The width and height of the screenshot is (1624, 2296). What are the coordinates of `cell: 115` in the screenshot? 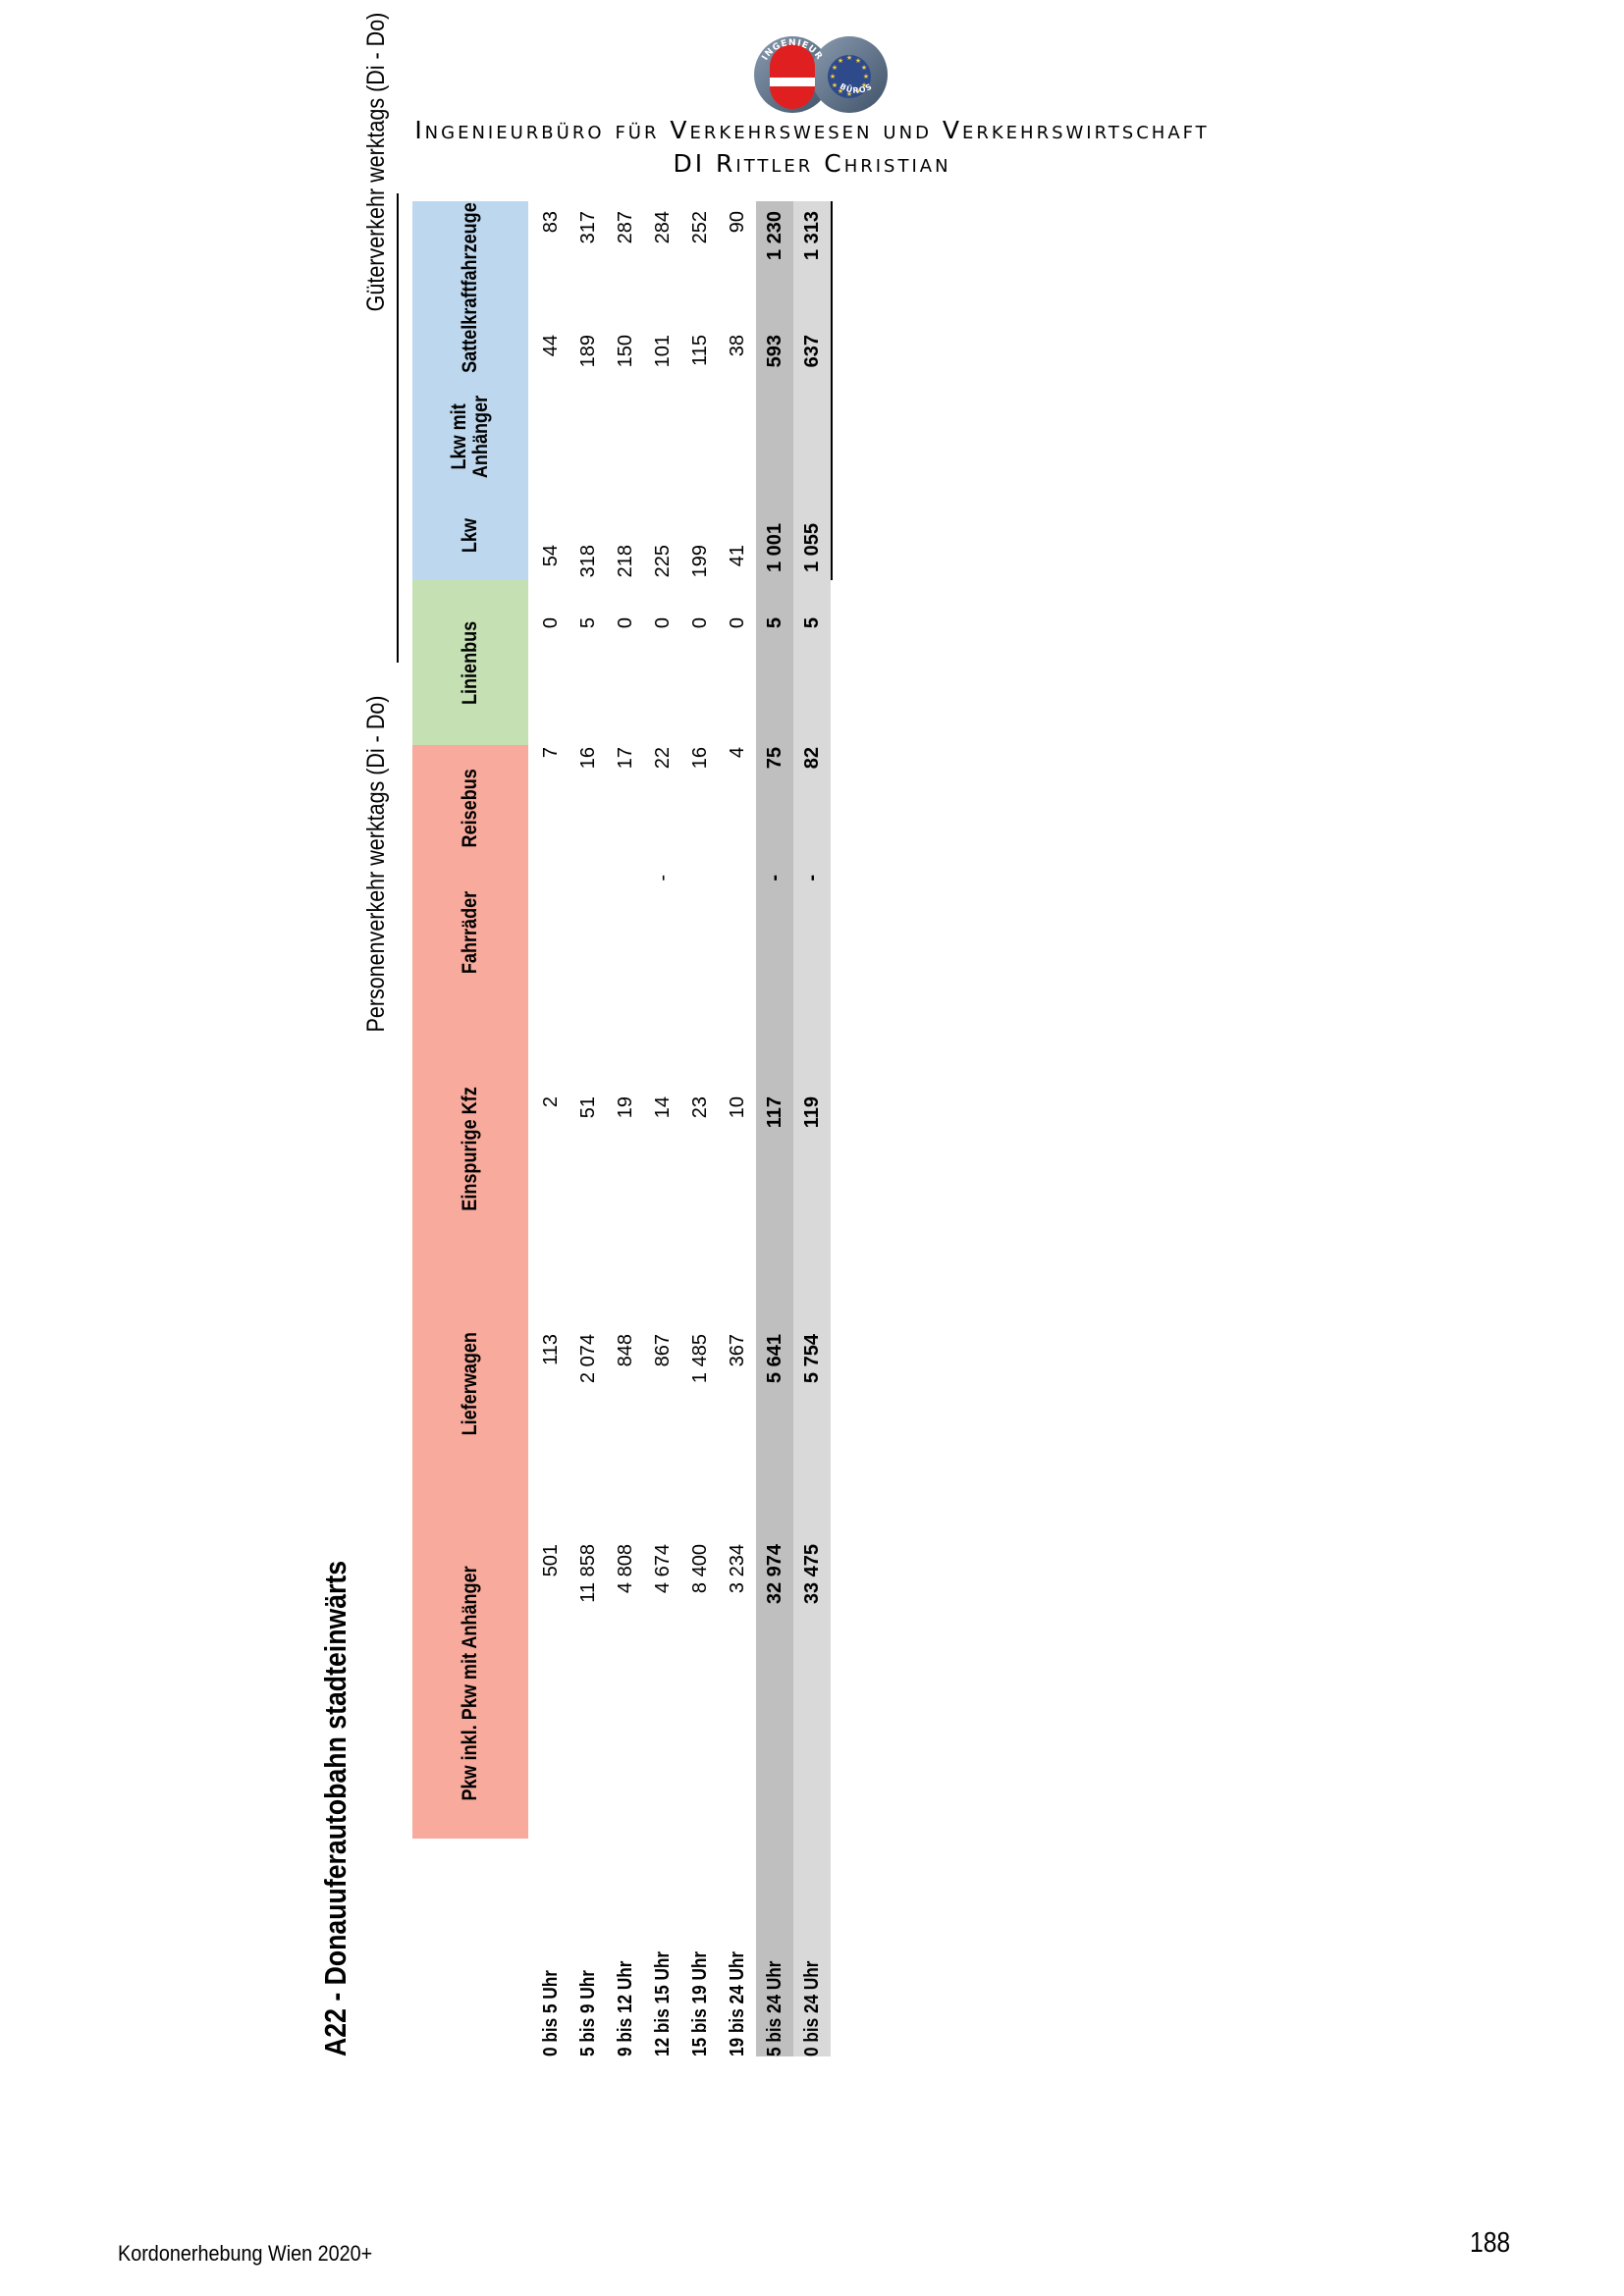 It's located at (700, 350).